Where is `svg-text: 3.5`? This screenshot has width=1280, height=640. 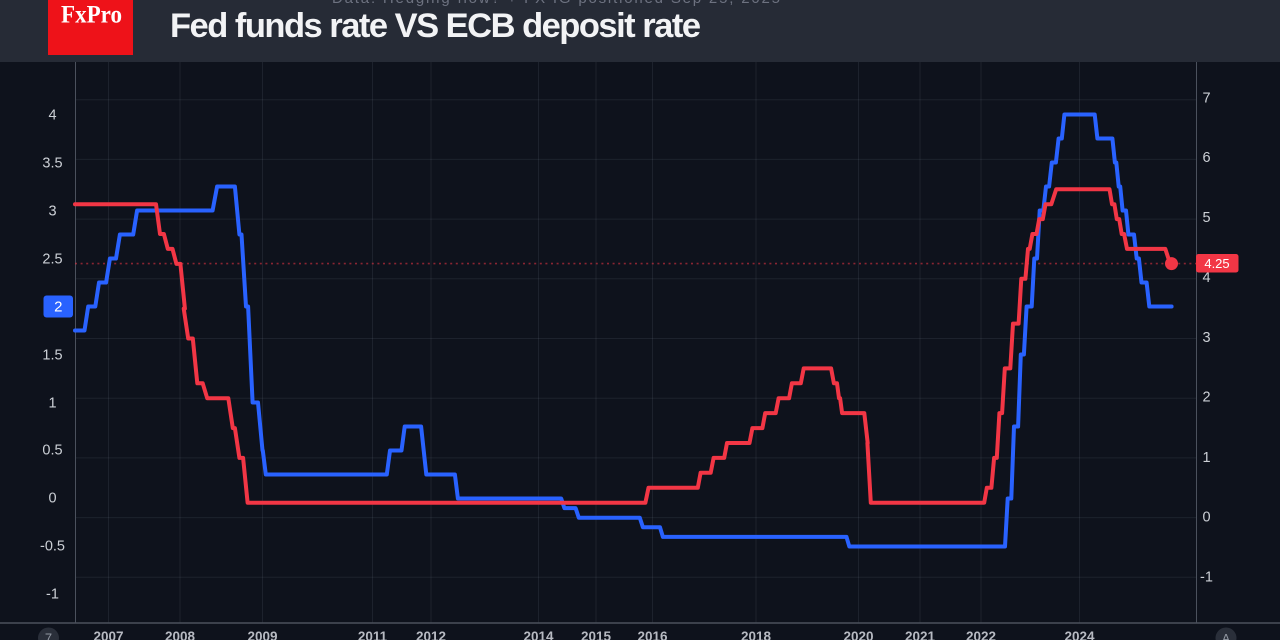
svg-text: 3.5 is located at coordinates (52, 163).